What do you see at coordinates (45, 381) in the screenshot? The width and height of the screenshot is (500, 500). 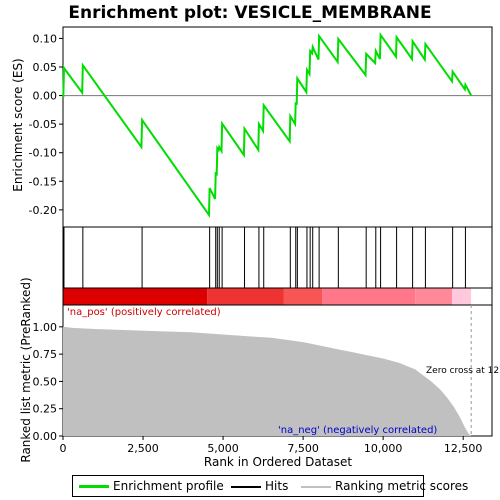 I see `rank-y-tick-label: 0.50` at bounding box center [45, 381].